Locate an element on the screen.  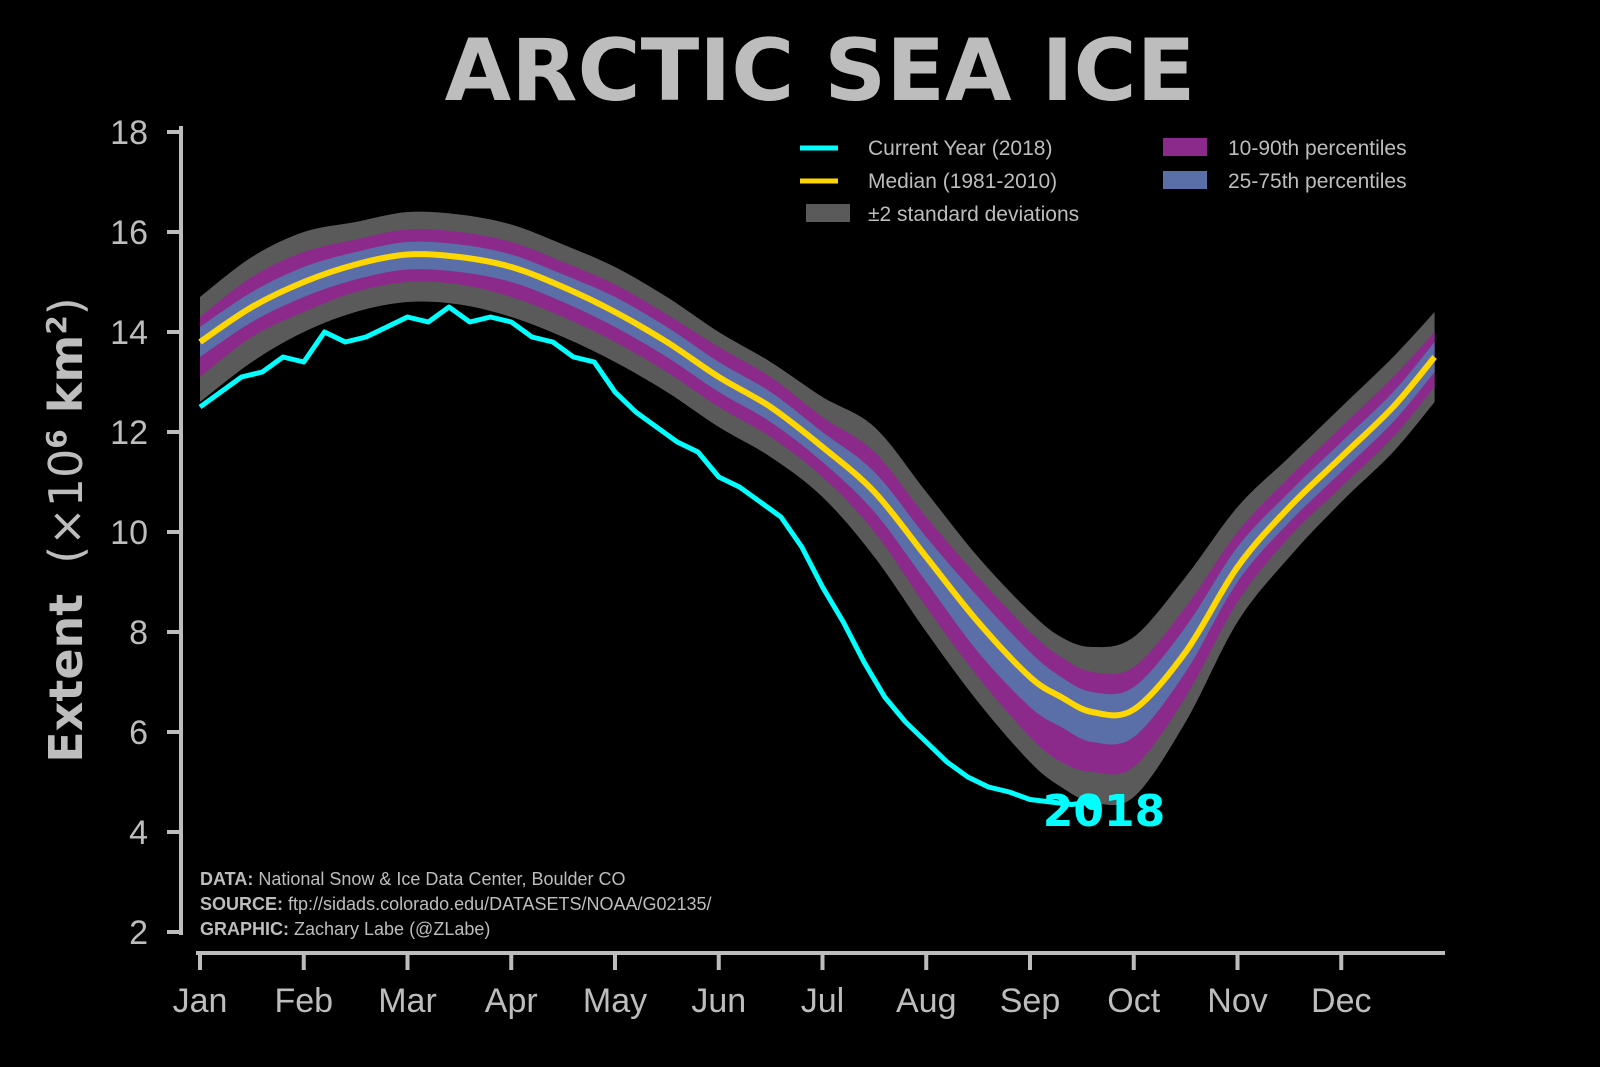
y-tick-label: 10 is located at coordinates (129, 533).